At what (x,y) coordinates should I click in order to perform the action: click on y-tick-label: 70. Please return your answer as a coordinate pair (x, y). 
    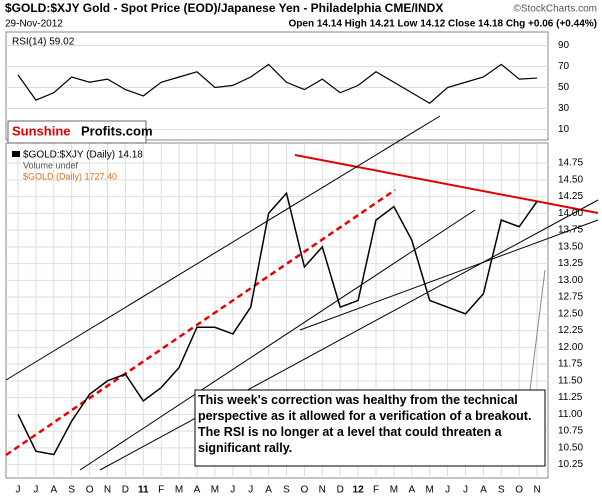
    Looking at the image, I should click on (564, 66).